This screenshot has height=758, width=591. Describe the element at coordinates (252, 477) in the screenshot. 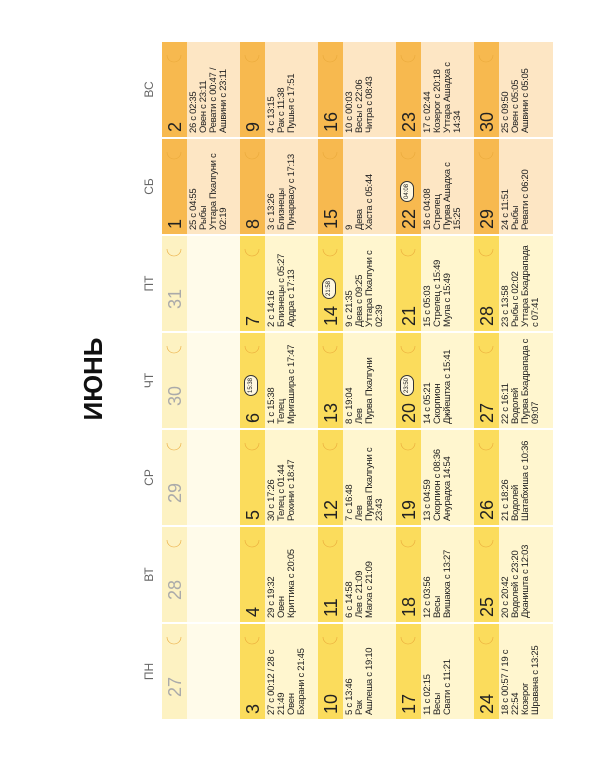

I see `day-strip: 5` at that location.